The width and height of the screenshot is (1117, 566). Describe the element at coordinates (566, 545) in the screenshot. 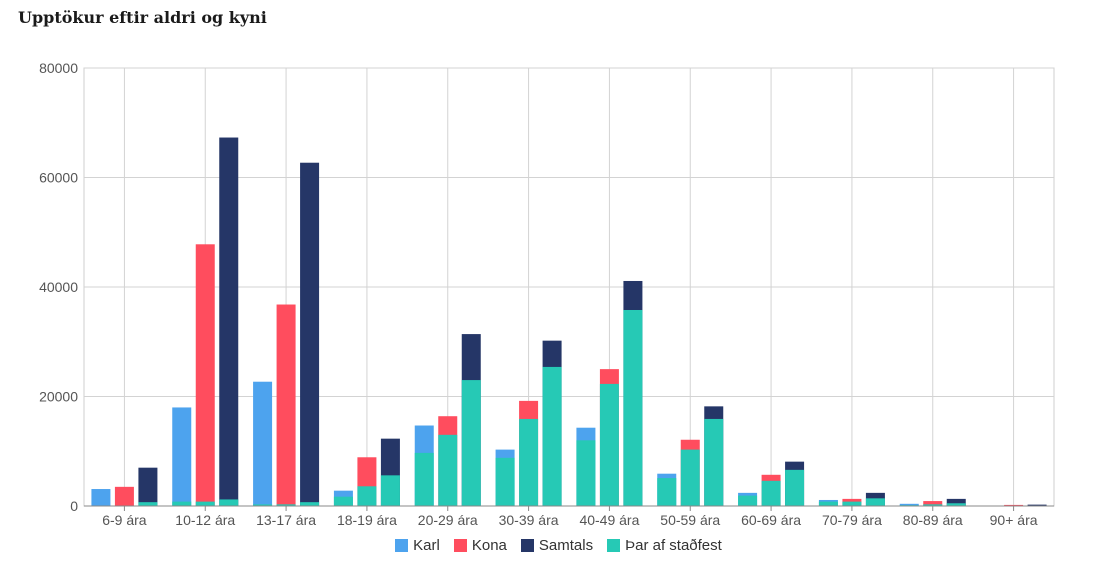

I see `legend-label: Samtals` at that location.